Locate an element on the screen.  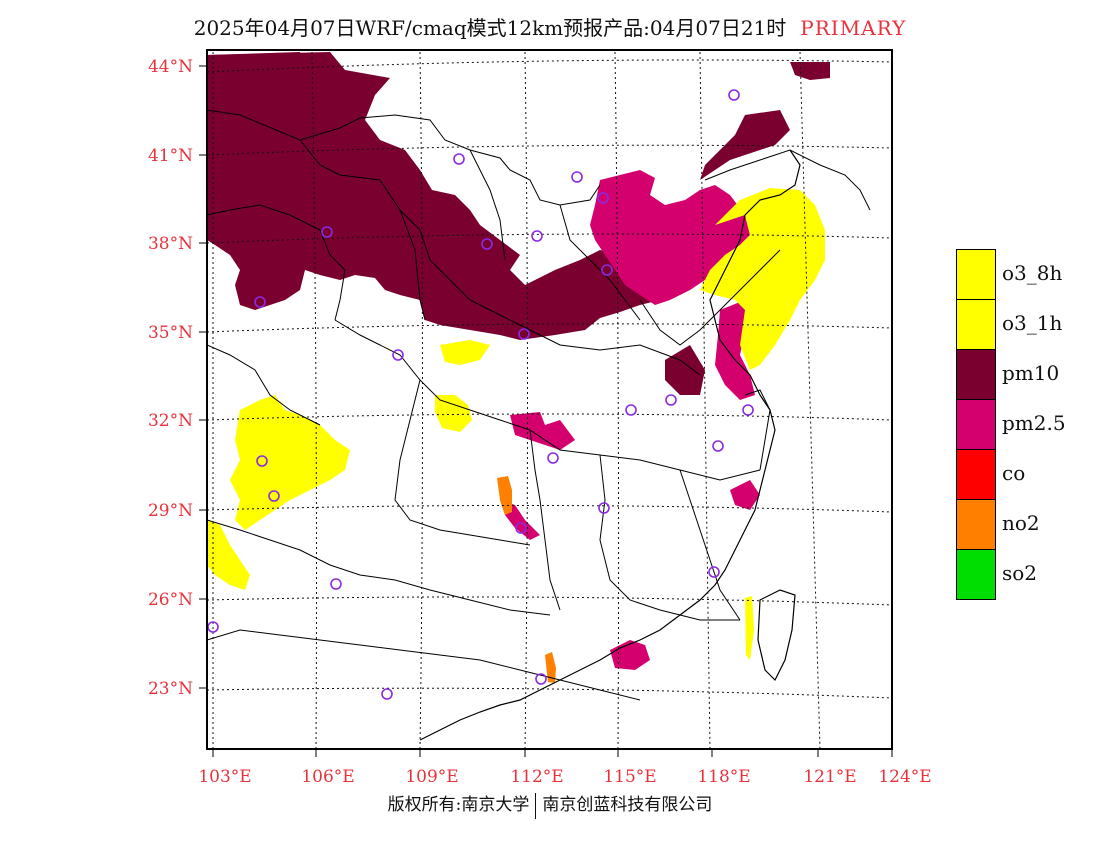
lat-label-32: 32°N is located at coordinates (170, 421).